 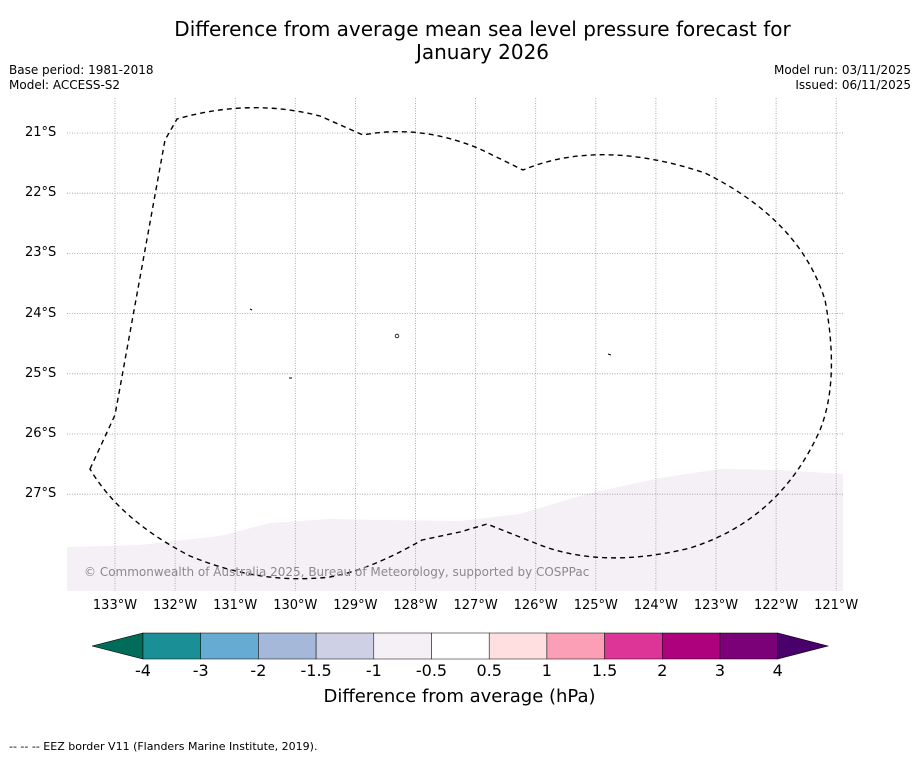 I want to click on latitude-label: 24°S, so click(x=41, y=313).